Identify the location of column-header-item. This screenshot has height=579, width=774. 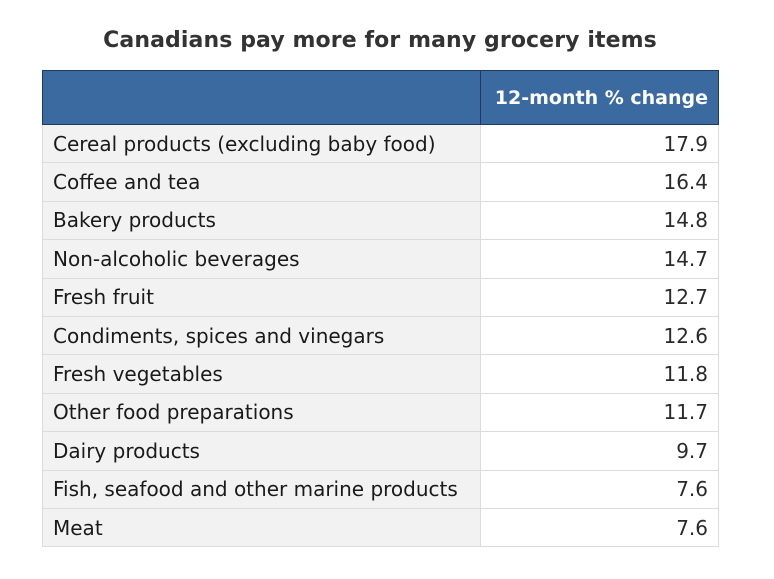
(261, 97).